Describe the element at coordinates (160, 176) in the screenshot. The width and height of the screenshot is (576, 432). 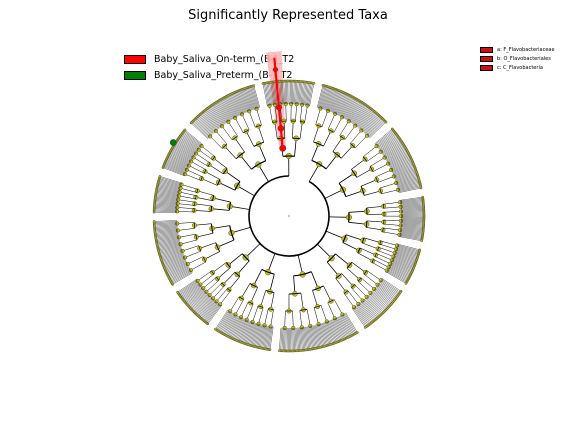
I see `node-genus` at that location.